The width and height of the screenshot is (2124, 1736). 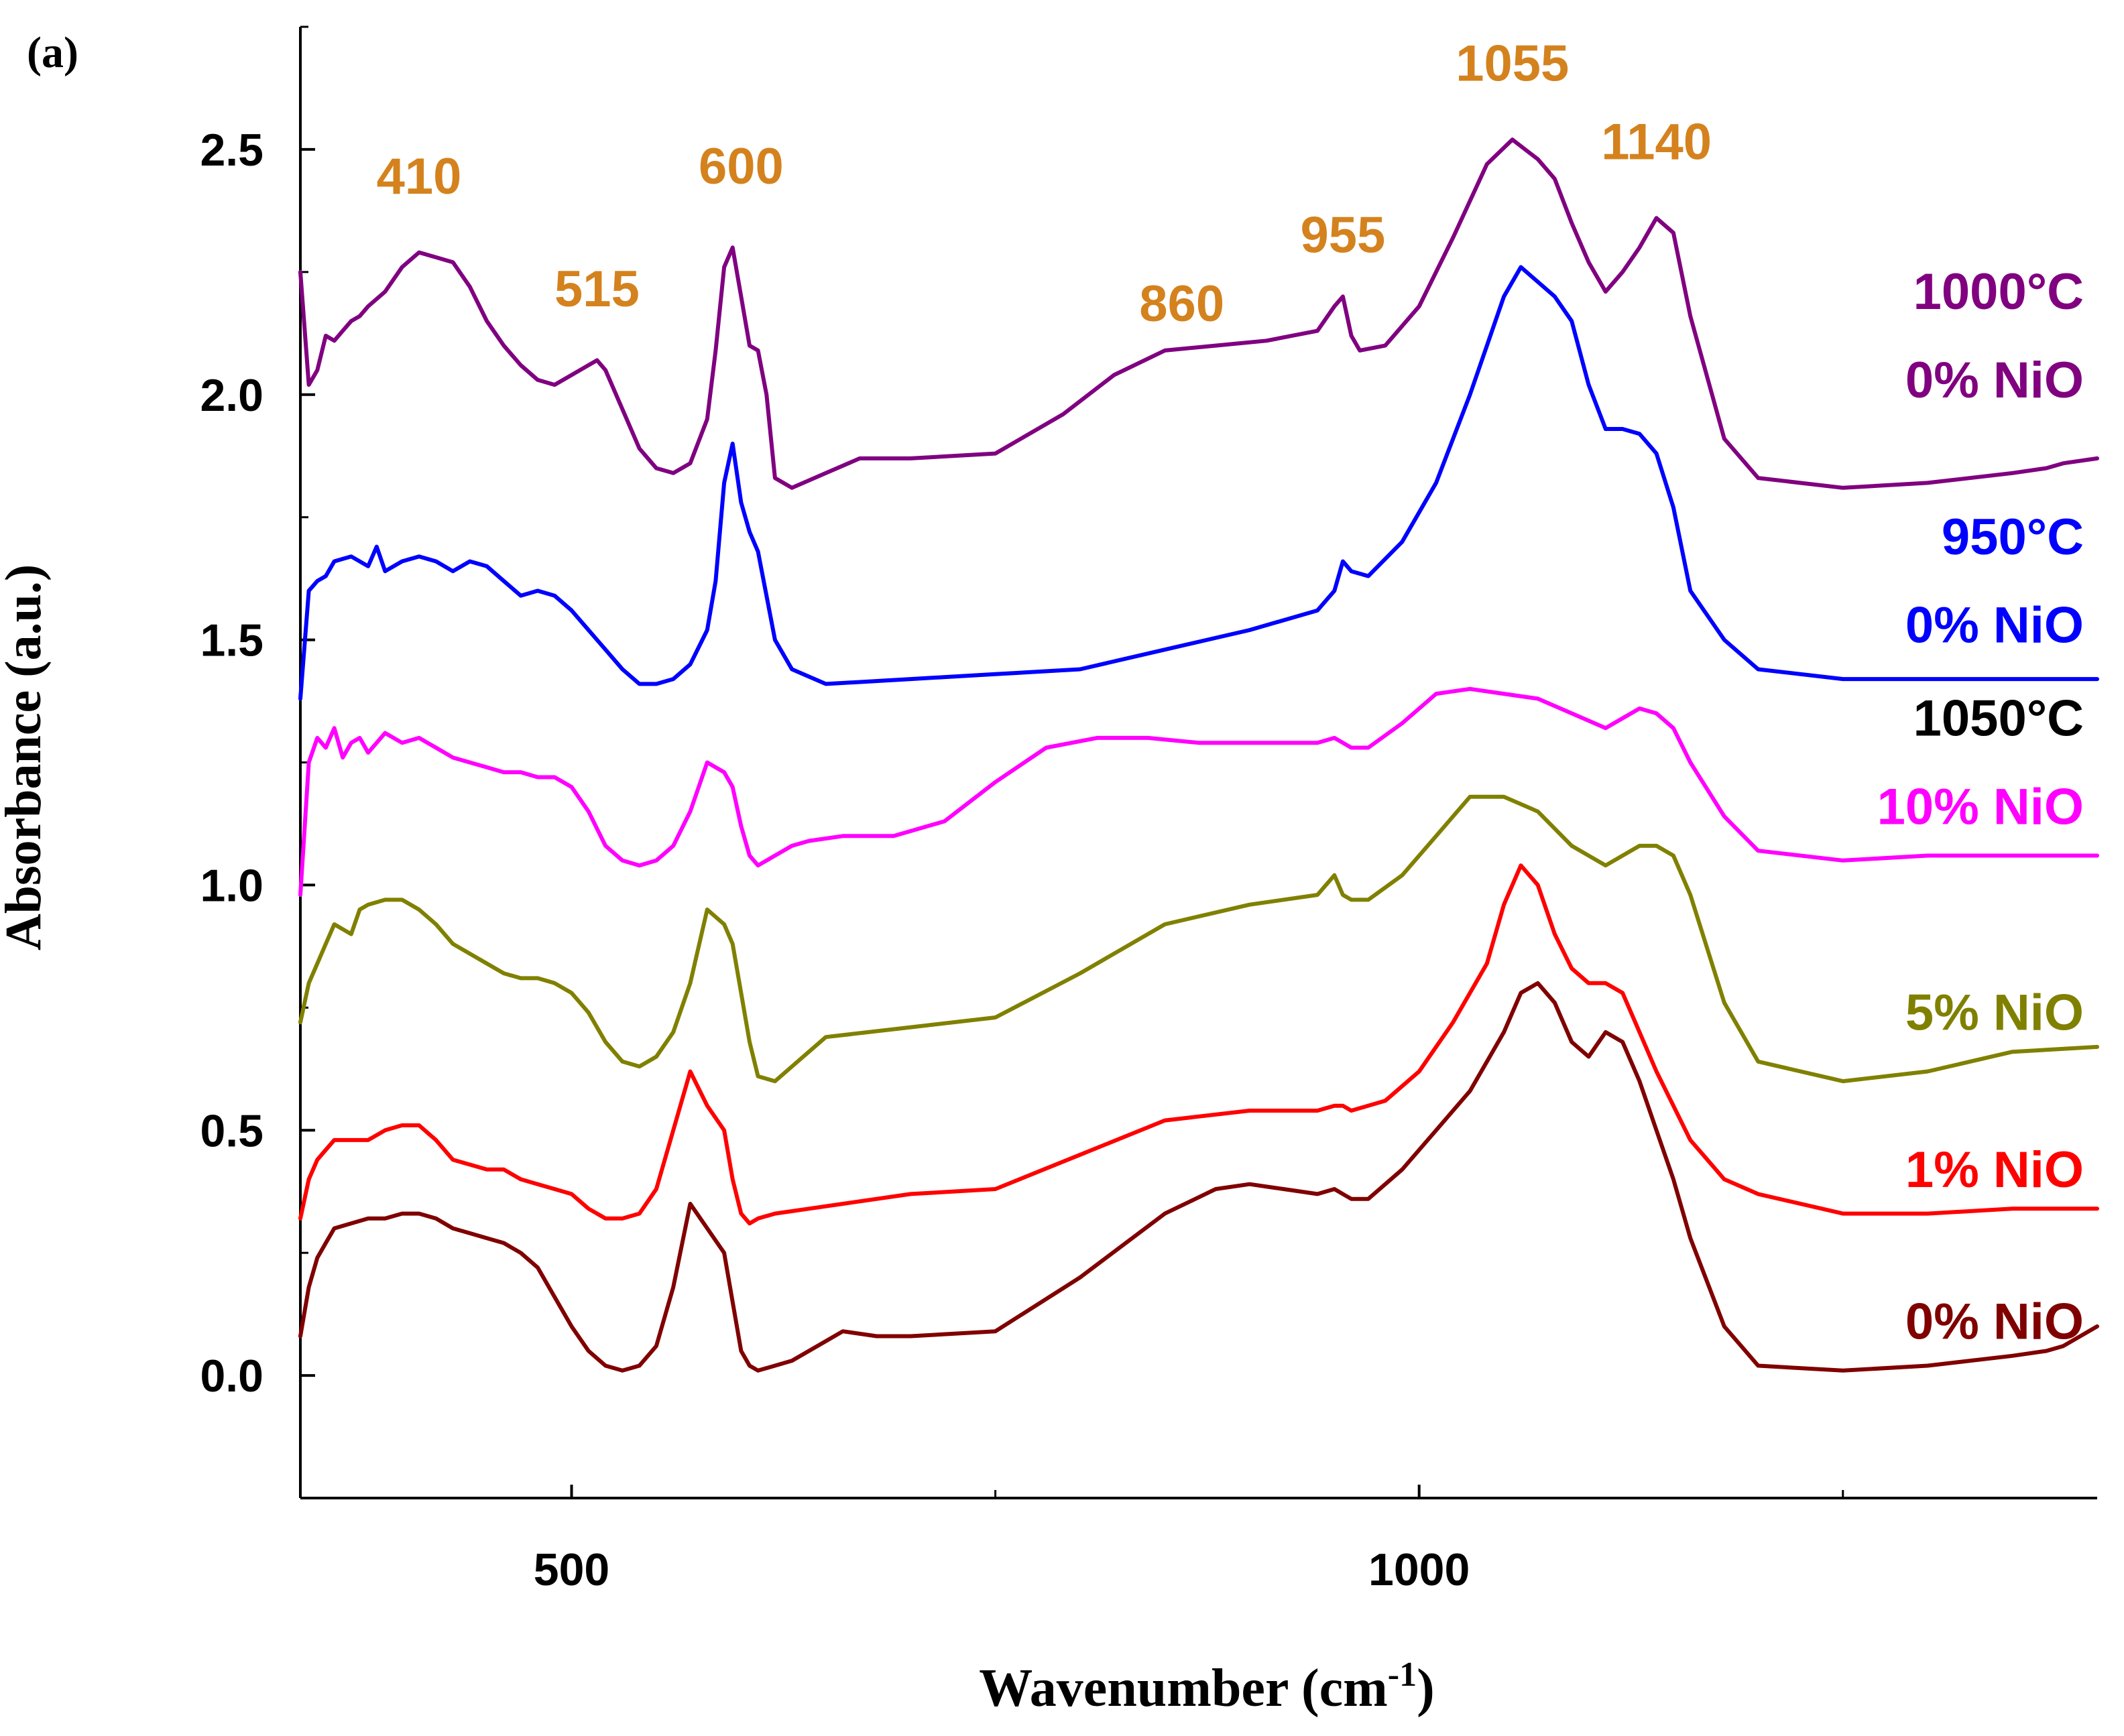 What do you see at coordinates (1342, 236) in the screenshot?
I see `peak-label: 955` at bounding box center [1342, 236].